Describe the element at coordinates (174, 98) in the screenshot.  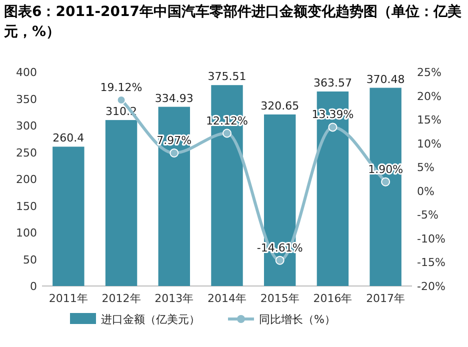
I see `data-label: 334.93` at that location.